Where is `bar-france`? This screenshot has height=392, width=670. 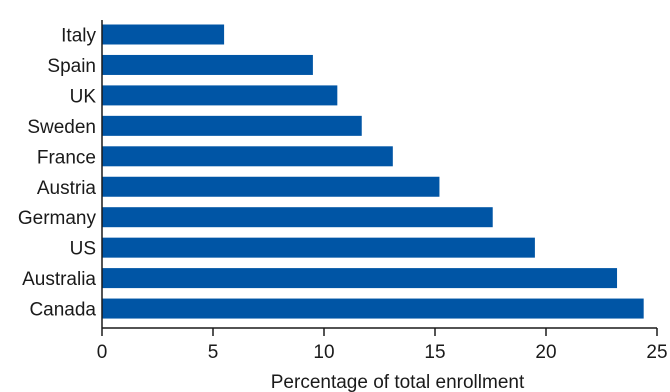 bar-france is located at coordinates (247, 156).